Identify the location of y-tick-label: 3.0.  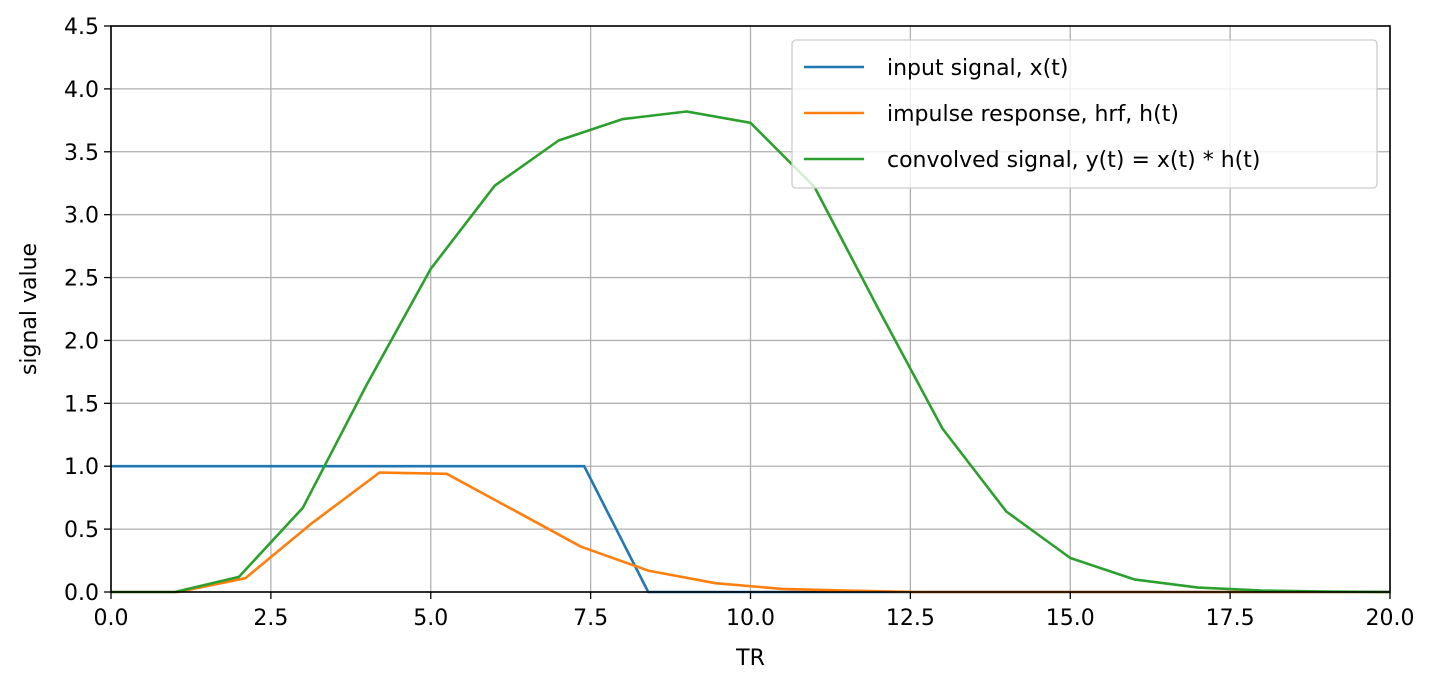
(81, 216).